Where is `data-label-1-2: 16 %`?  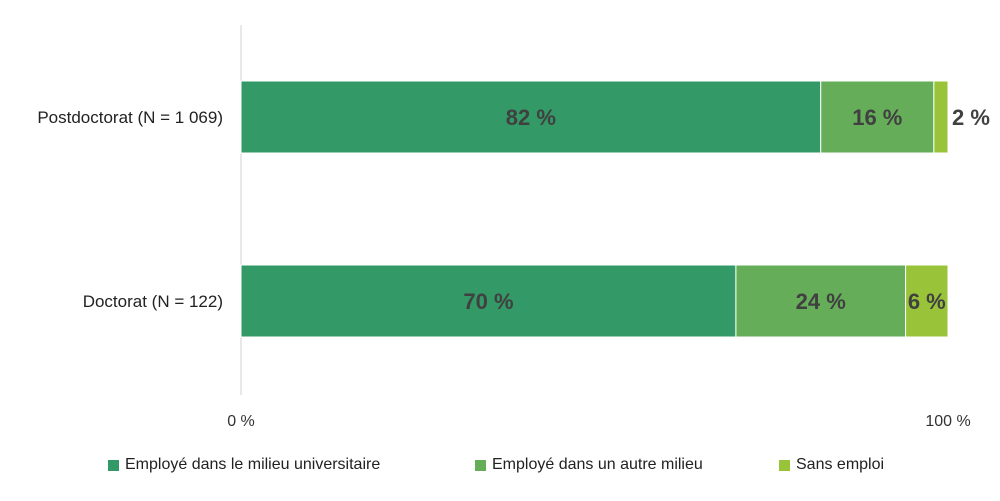
data-label-1-2: 16 % is located at coordinates (877, 117).